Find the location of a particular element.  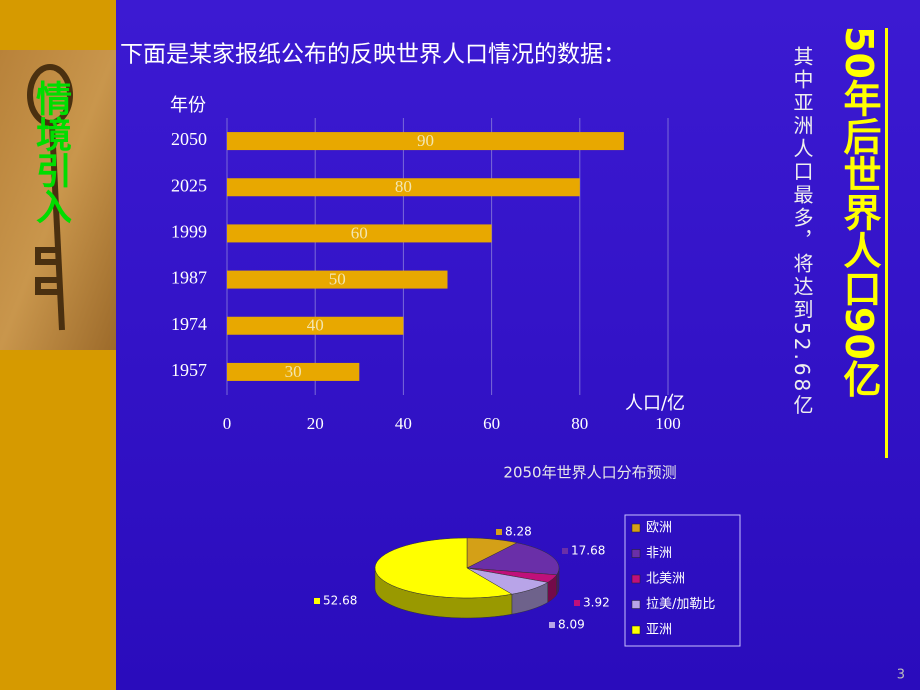

side-label: 情境引入 is located at coordinates (50, 152).